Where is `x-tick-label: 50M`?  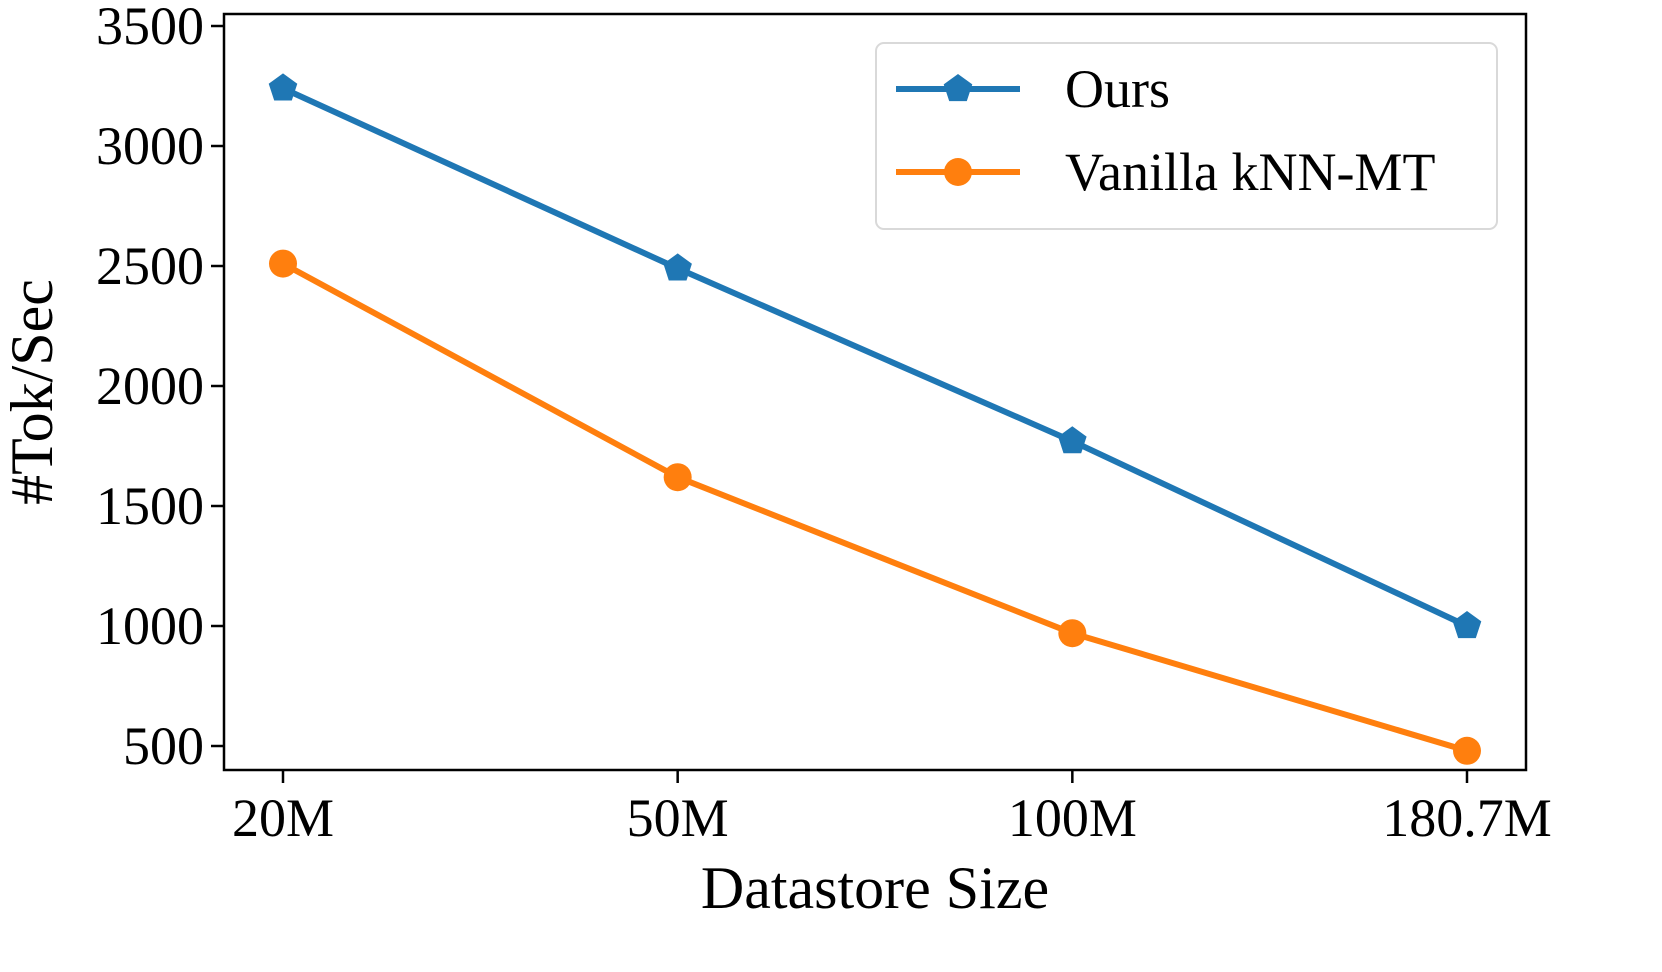 x-tick-label: 50M is located at coordinates (678, 818).